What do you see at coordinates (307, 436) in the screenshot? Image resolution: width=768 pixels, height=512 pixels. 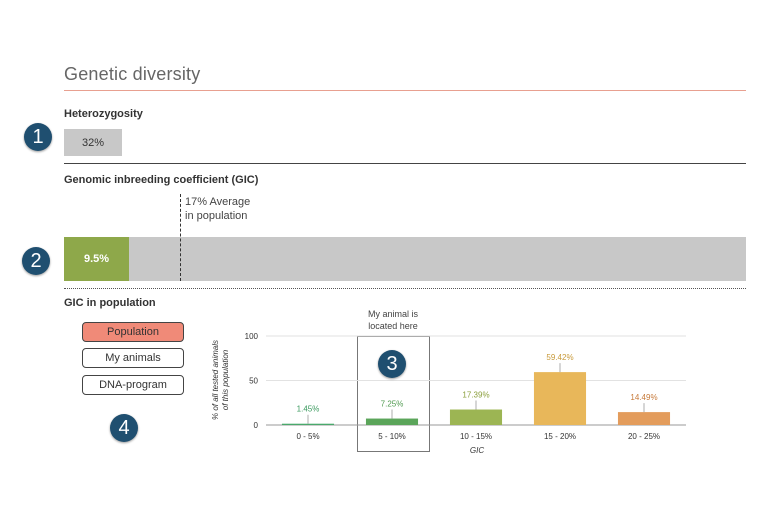 I see `x-tick-label: 0 - 5%` at bounding box center [307, 436].